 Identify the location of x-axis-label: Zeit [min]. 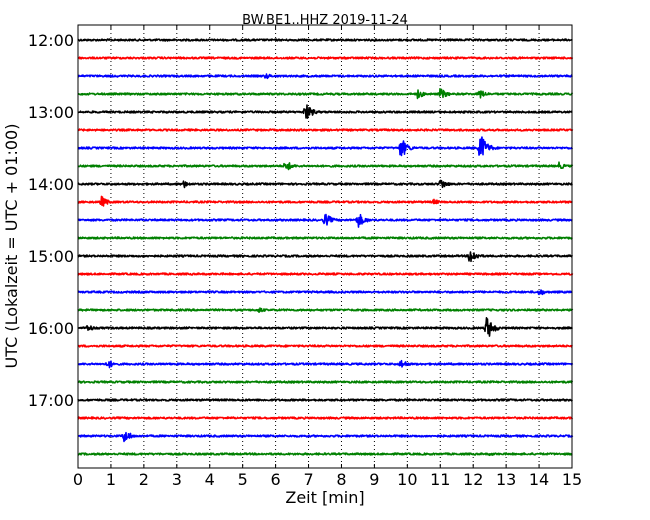
(324, 497).